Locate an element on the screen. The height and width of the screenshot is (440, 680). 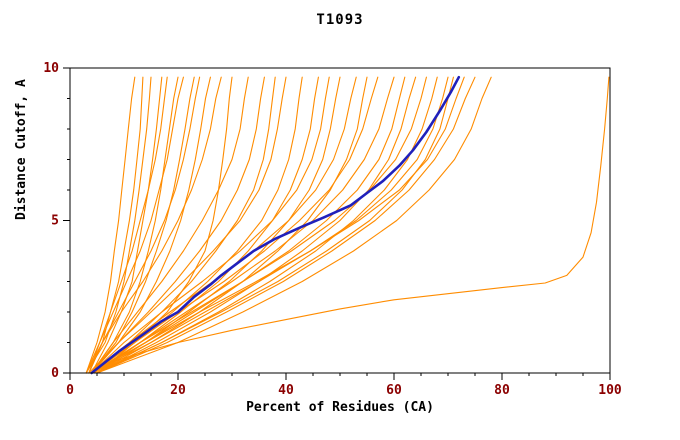
x-tick-label: 20 is located at coordinates (178, 390).